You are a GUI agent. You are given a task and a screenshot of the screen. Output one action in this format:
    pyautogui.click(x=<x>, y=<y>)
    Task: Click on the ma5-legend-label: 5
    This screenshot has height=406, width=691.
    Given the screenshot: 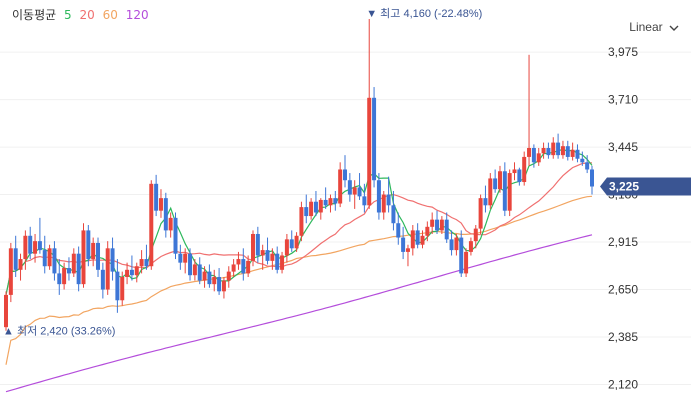 What is the action you would take?
    pyautogui.click(x=68, y=15)
    